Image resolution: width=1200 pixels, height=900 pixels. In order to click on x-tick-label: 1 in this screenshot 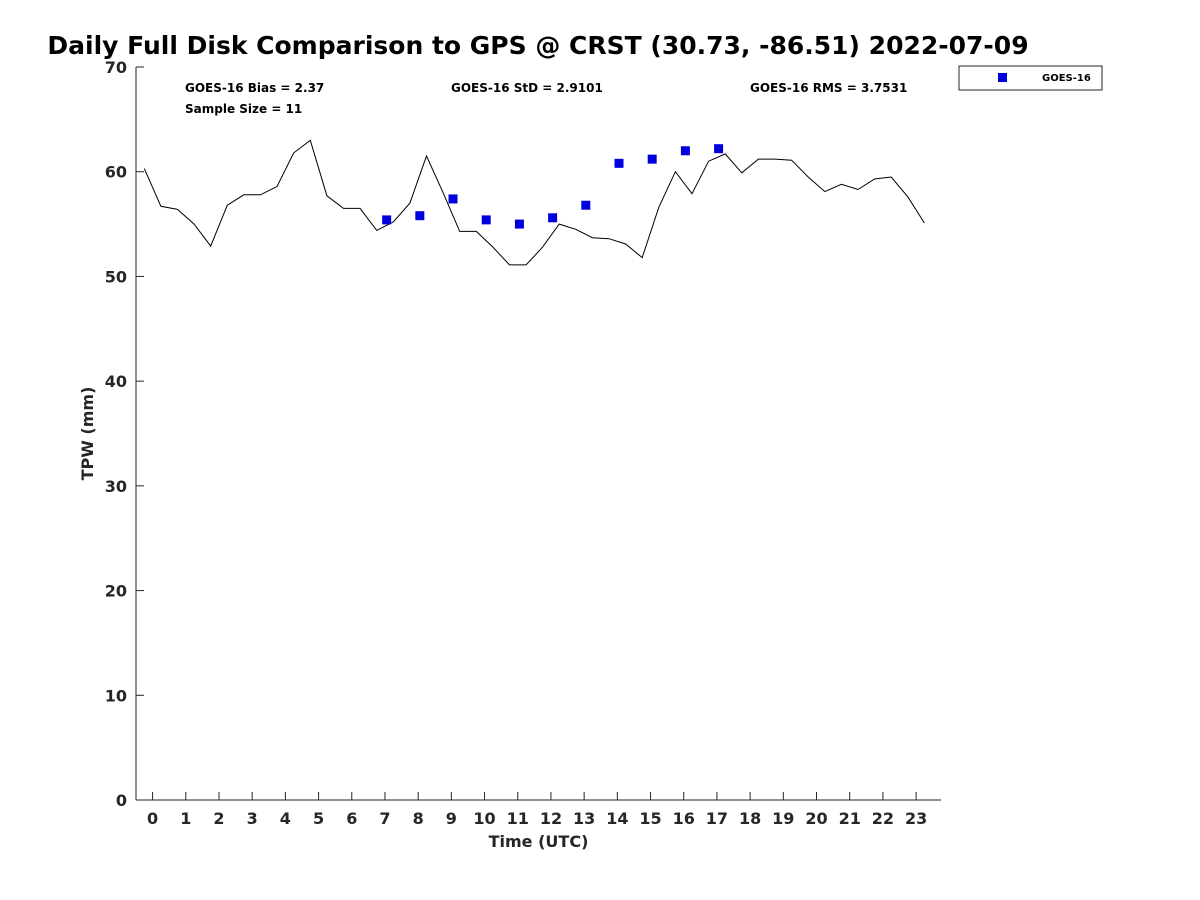, I will do `click(185, 818)`.